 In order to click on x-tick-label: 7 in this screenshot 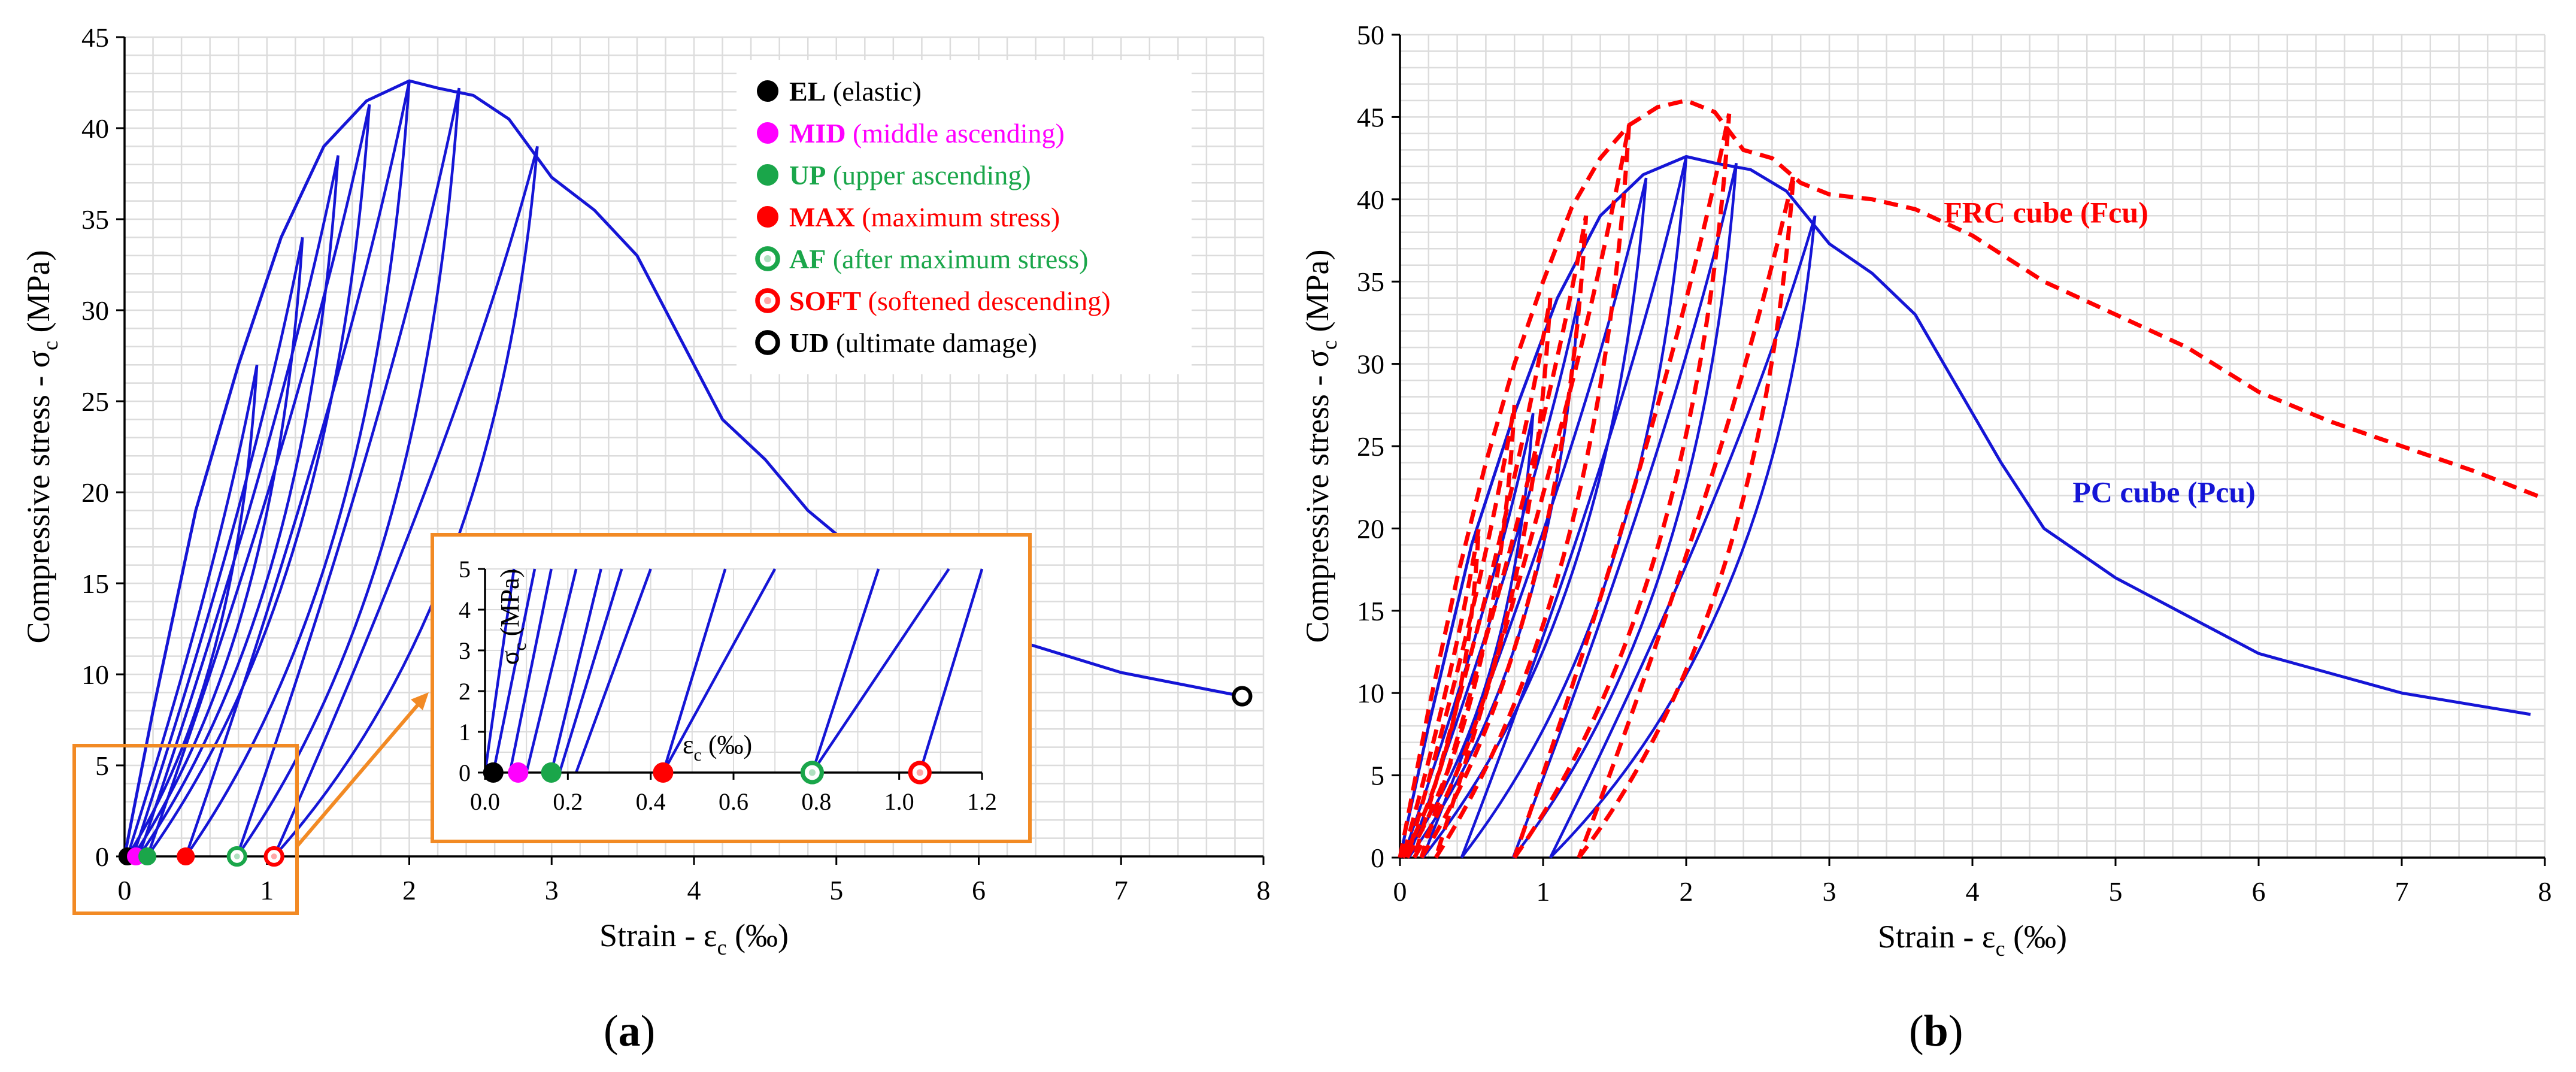, I will do `click(1121, 891)`.